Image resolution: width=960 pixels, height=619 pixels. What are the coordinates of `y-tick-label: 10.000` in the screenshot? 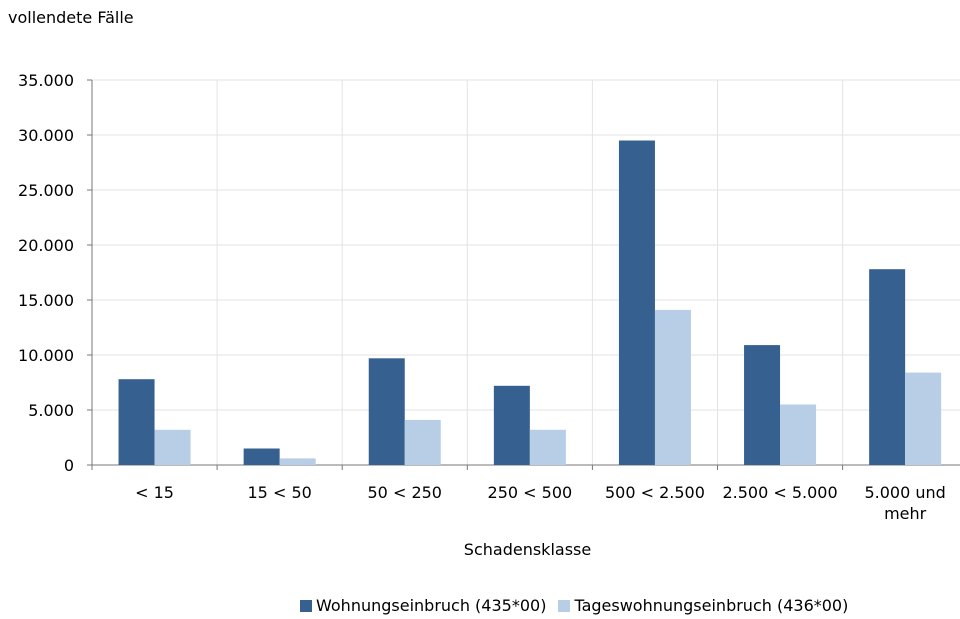 It's located at (46, 355).